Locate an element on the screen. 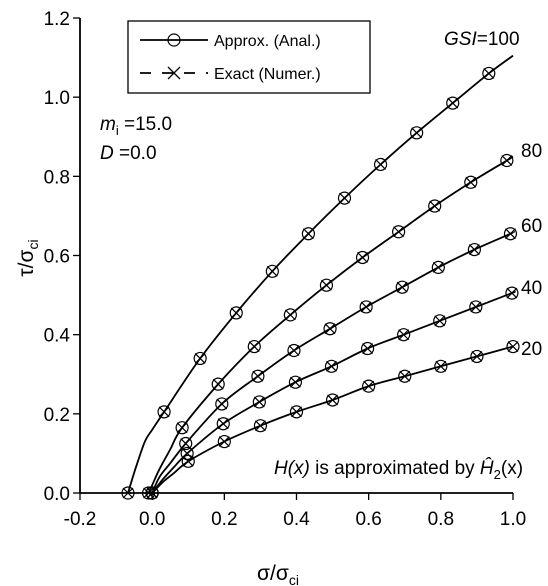 Image resolution: width=548 pixels, height=586 pixels. legend-exact-marker is located at coordinates (174, 73).